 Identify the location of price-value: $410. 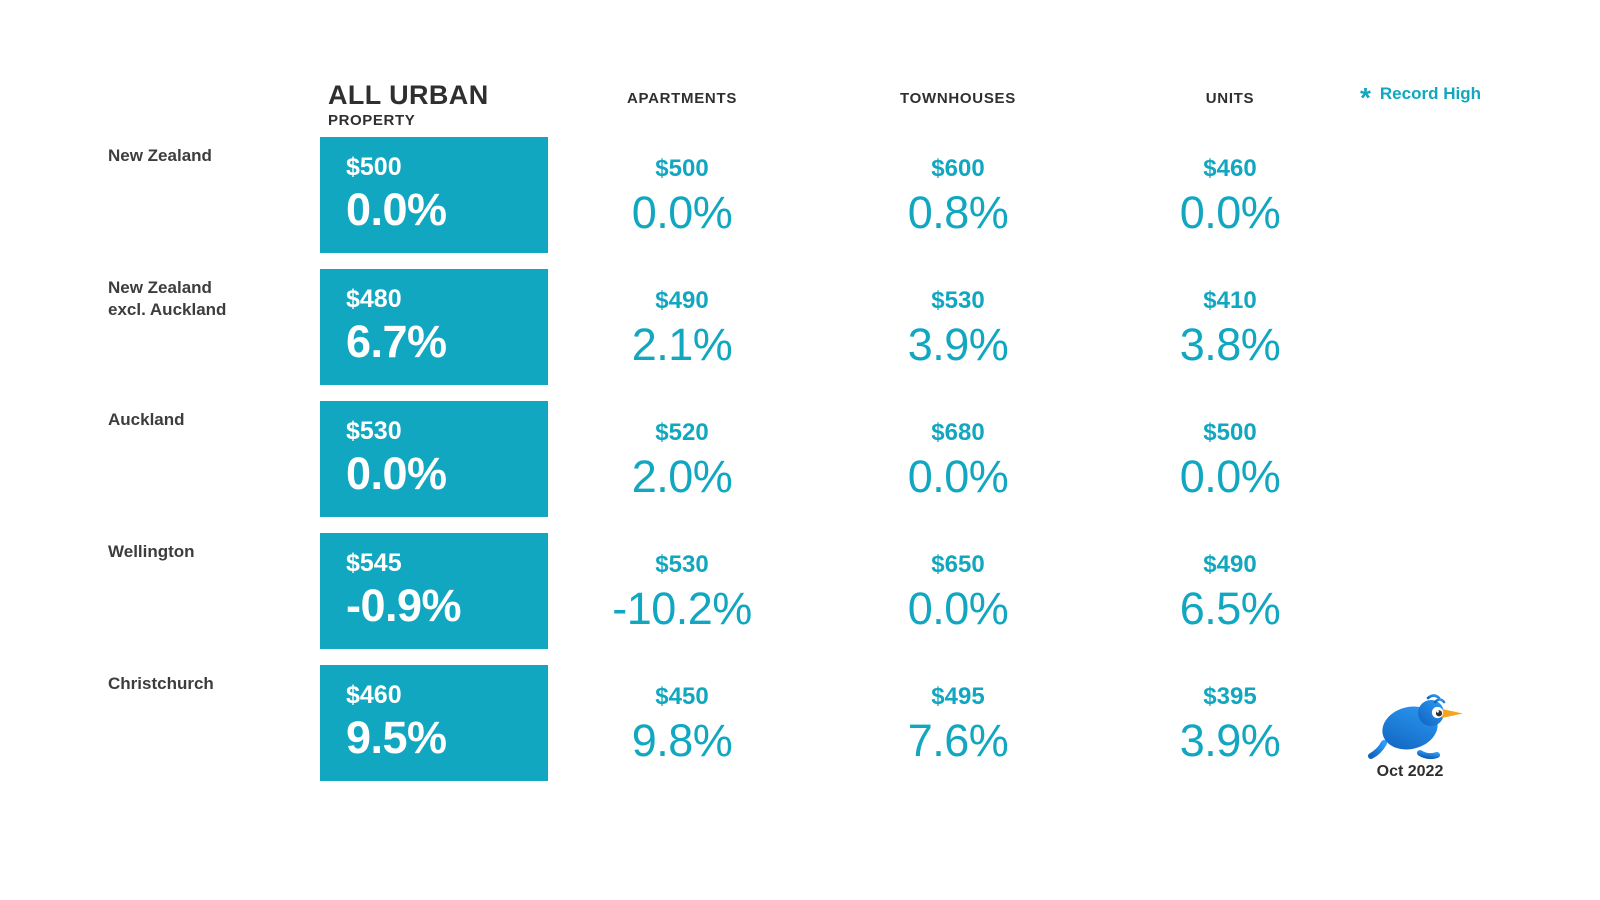
(1230, 300).